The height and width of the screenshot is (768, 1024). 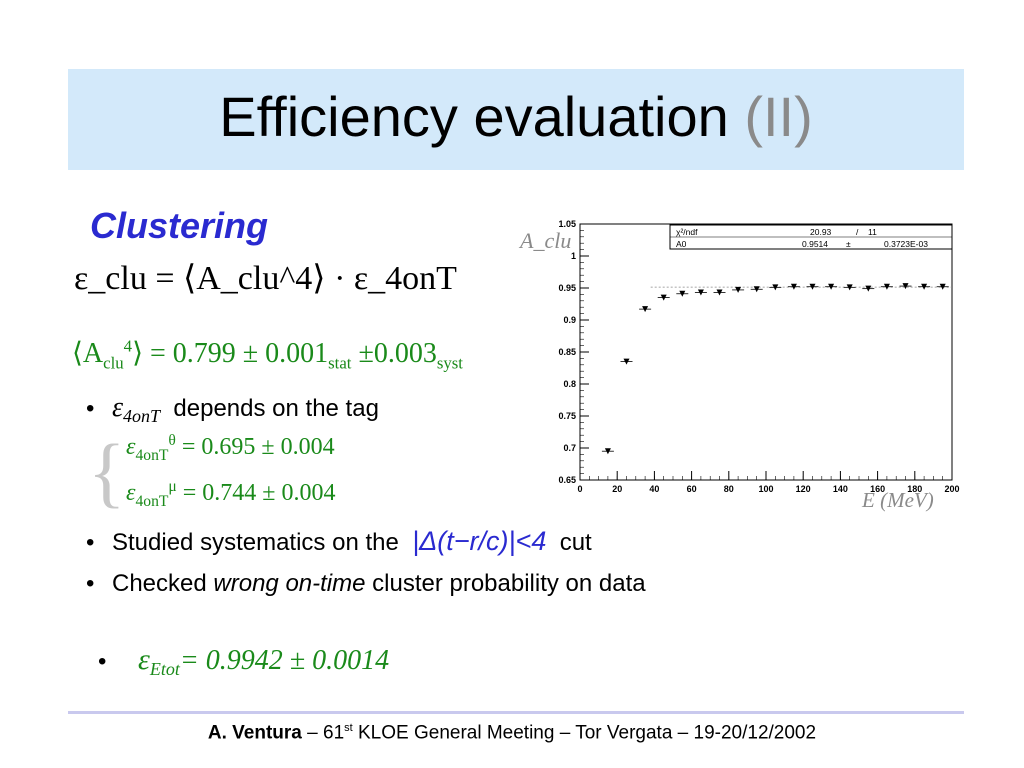 What do you see at coordinates (906, 244) in the screenshot?
I see `stats-a0-err: 0.3723E-03` at bounding box center [906, 244].